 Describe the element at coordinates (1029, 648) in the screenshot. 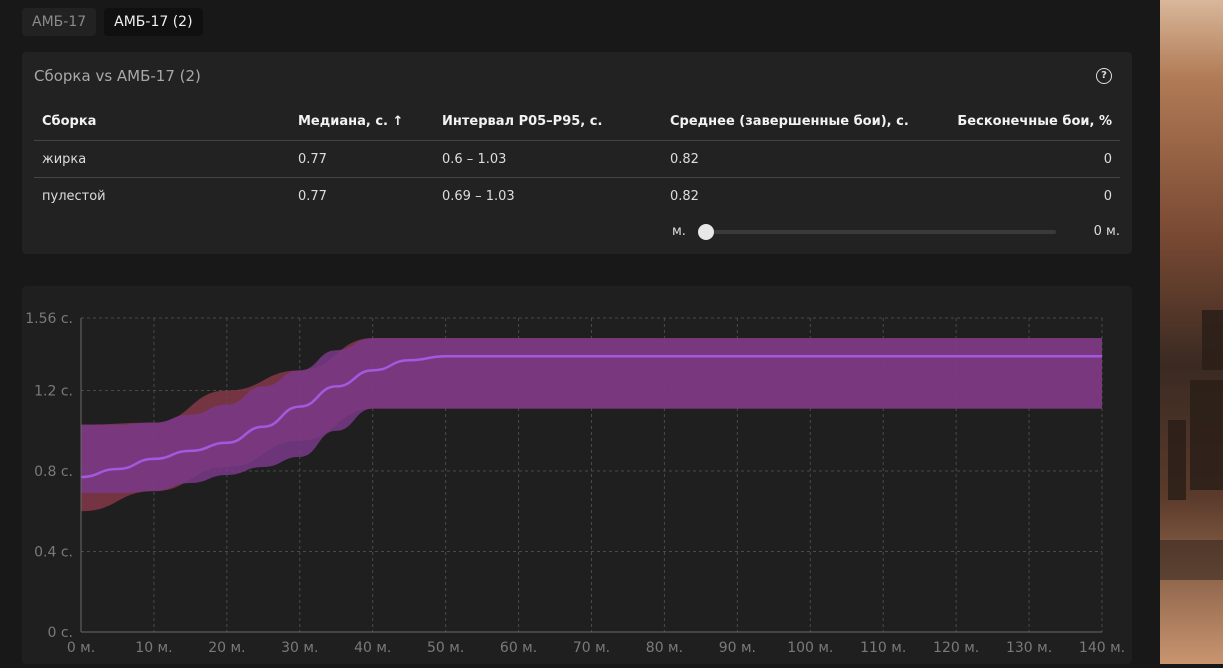

I see `x-tick-label: 130 м.` at that location.